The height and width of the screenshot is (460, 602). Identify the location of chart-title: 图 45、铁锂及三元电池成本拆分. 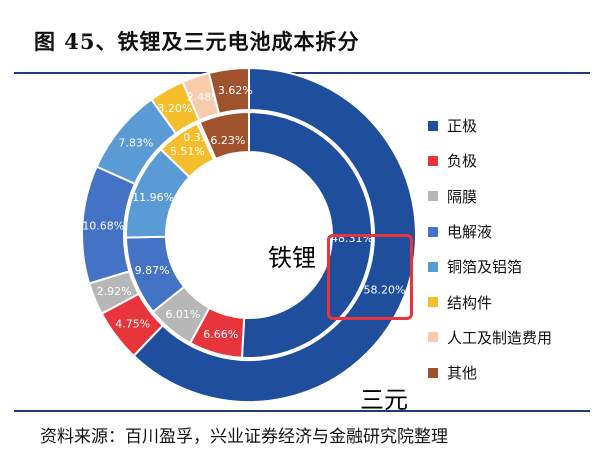
(197, 41).